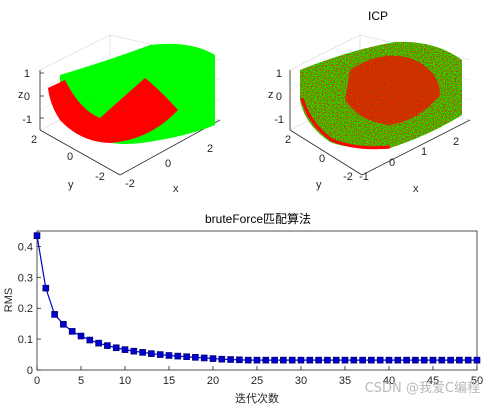 Image resolution: width=494 pixels, height=409 pixels. I want to click on x-axis-label: 迭代次数, so click(257, 398).